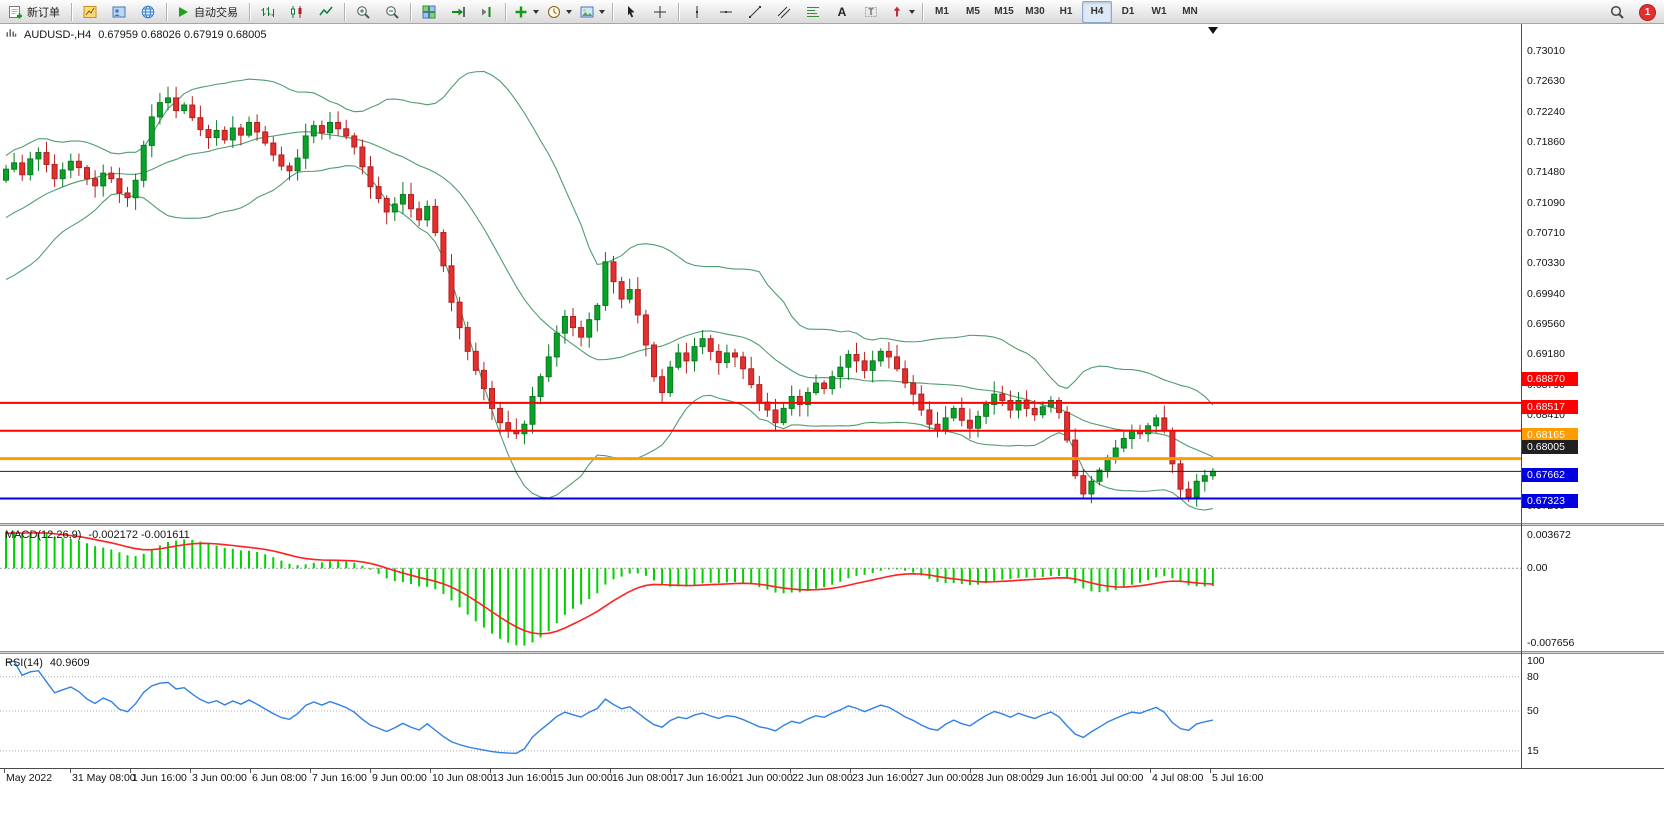 The width and height of the screenshot is (1664, 829). Describe the element at coordinates (392, 12) in the screenshot. I see `zoom-out-button` at that location.